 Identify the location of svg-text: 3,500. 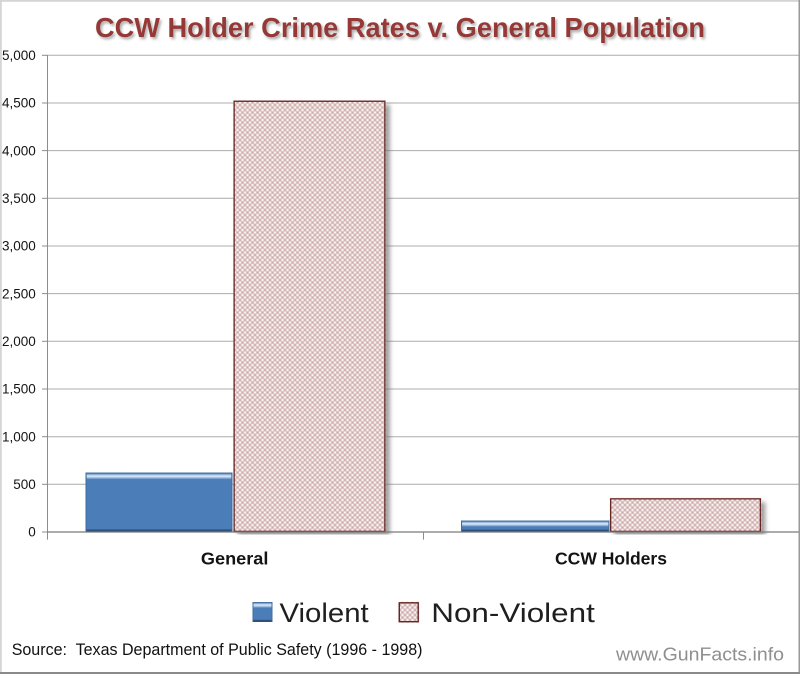
(19, 198).